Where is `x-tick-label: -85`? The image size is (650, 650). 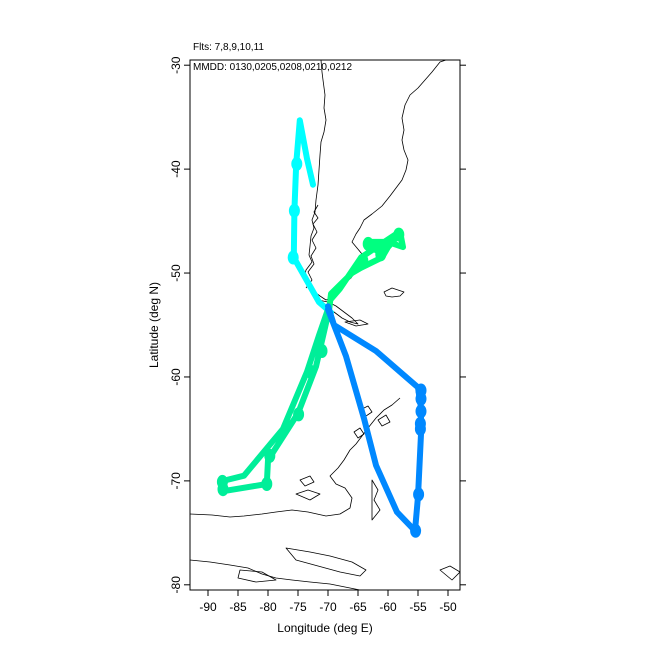 x-tick-label: -85 is located at coordinates (238, 607).